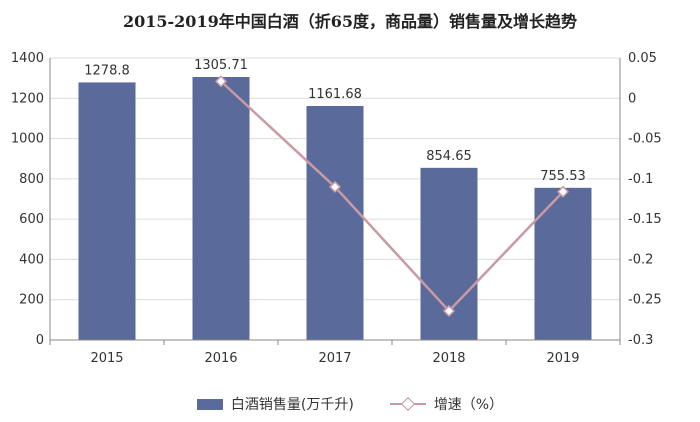 Image resolution: width=700 pixels, height=422 pixels. Describe the element at coordinates (40, 340) in the screenshot. I see `y-left-tick-label: 0` at that location.